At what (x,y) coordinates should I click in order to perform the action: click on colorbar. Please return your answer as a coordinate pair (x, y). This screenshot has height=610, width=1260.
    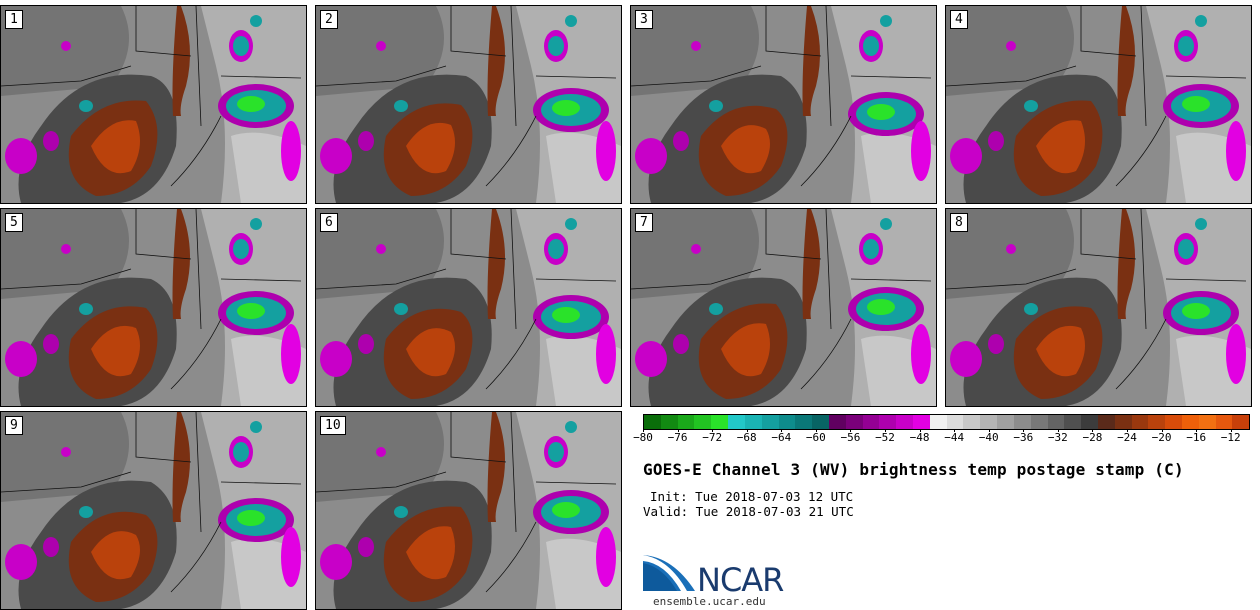
    Looking at the image, I should click on (946, 422).